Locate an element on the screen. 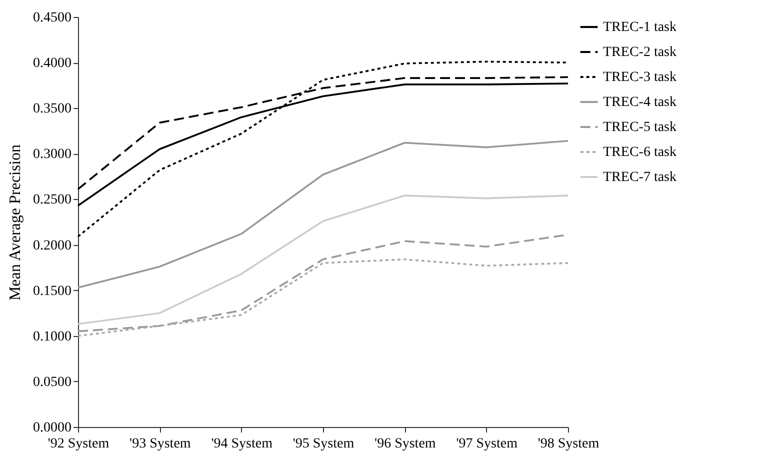 This screenshot has width=759, height=461. y-tick-label: 0.1500 is located at coordinates (52, 291).